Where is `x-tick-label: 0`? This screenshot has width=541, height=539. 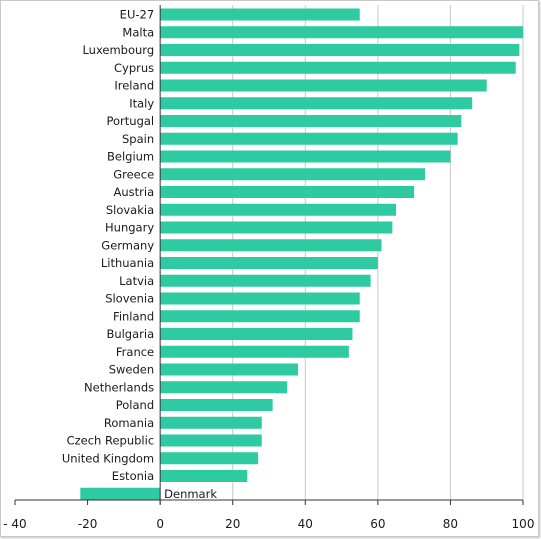 x-tick-label: 0 is located at coordinates (160, 524).